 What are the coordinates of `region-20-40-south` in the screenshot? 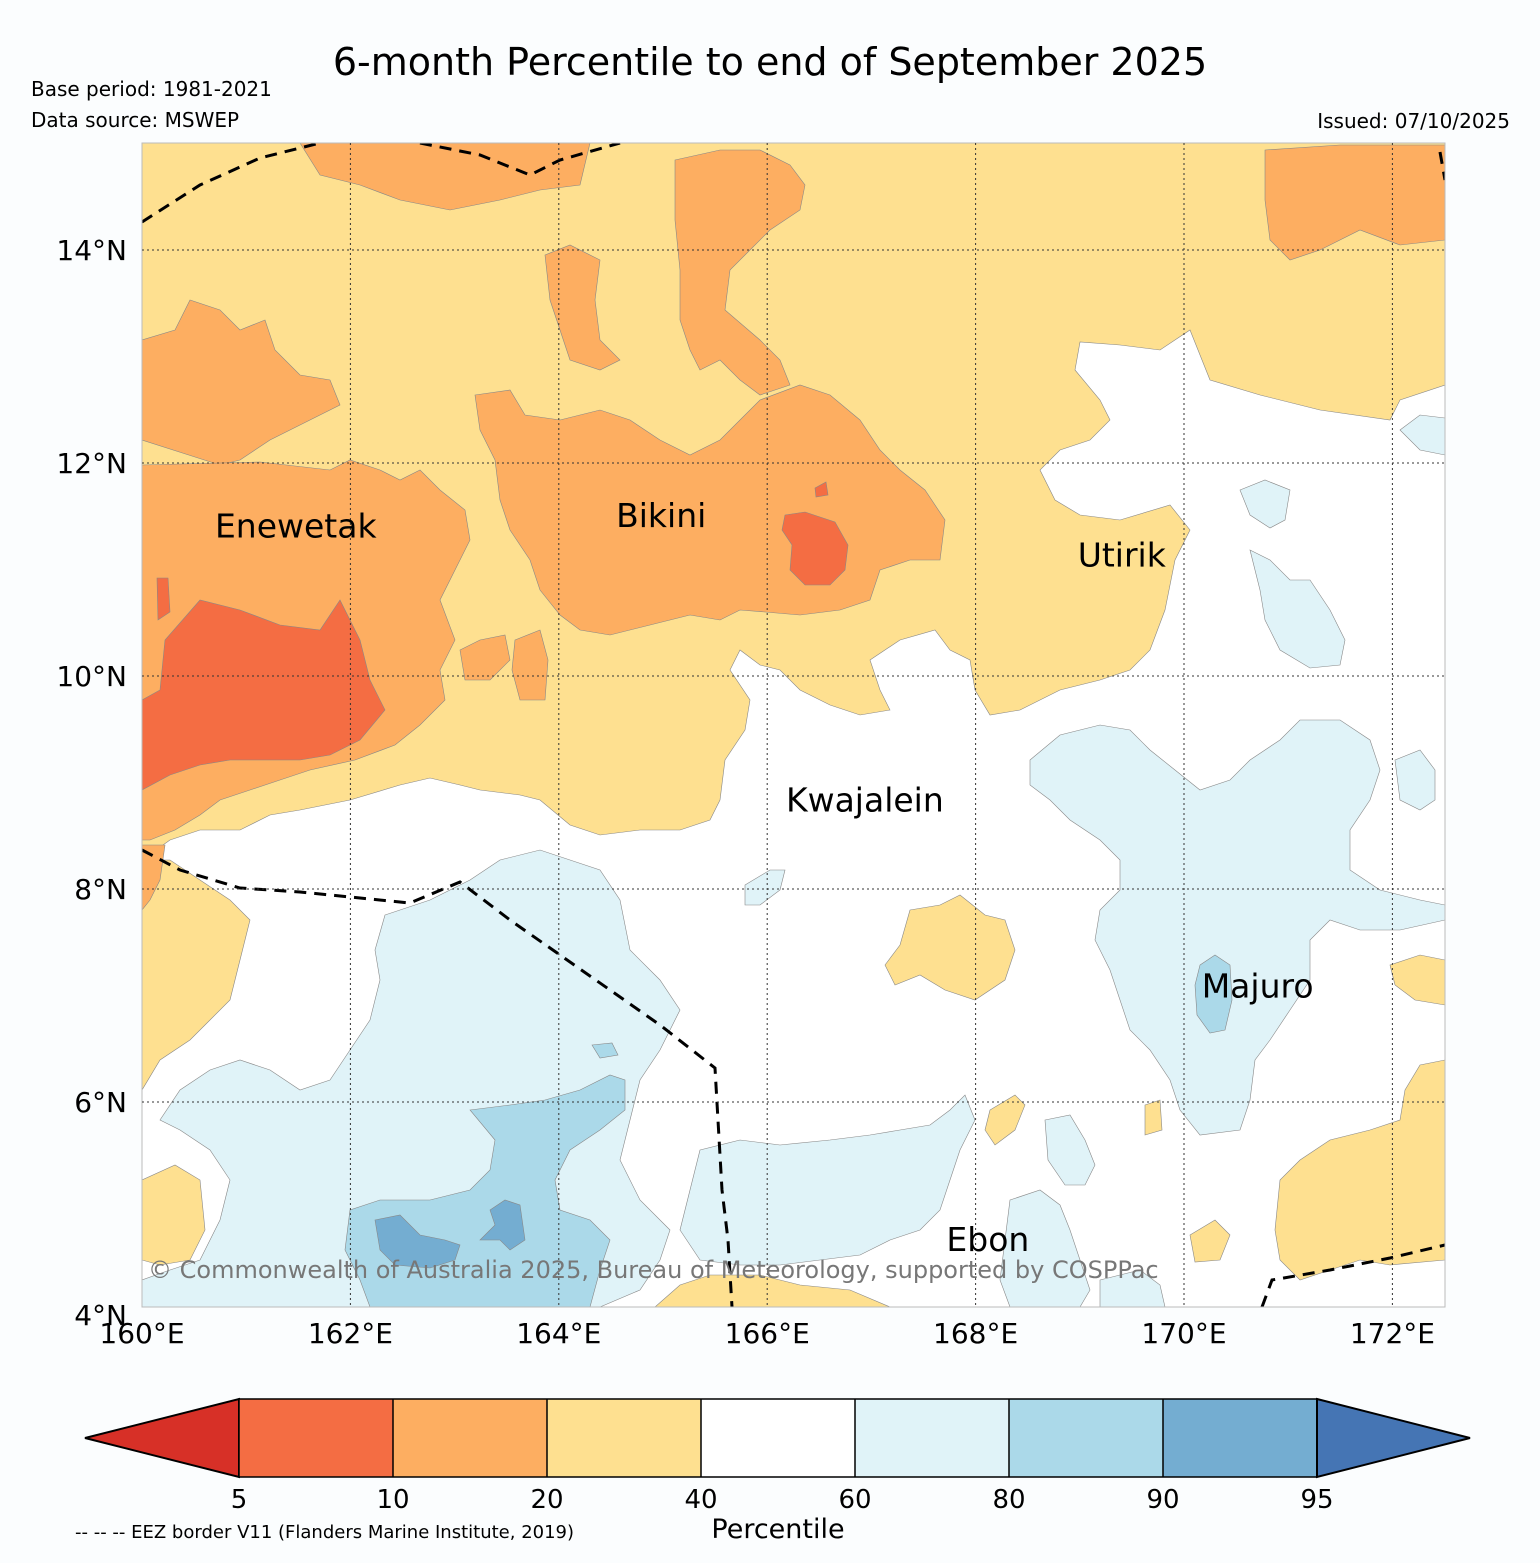 It's located at (772, 1290).